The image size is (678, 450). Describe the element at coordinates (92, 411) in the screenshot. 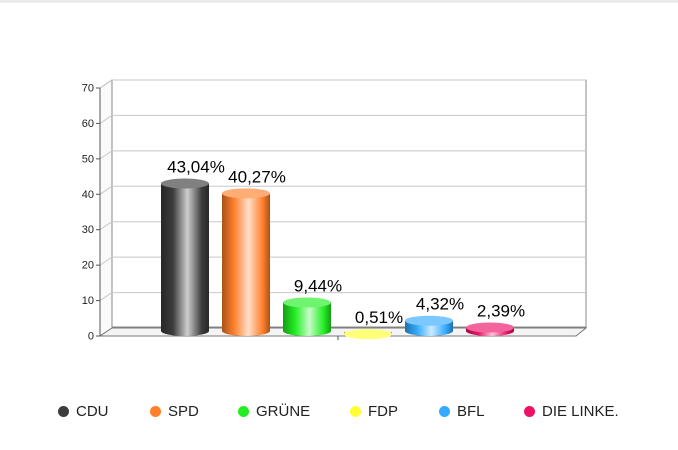

I see `legend-label: CDU` at that location.